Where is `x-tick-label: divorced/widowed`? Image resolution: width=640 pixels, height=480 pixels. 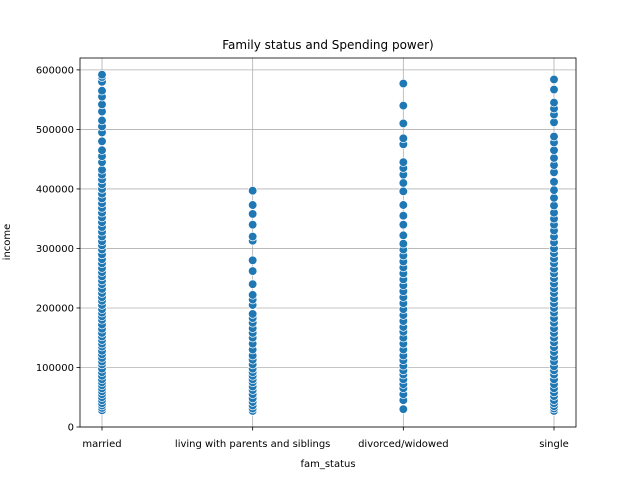 x-tick-label: divorced/widowed is located at coordinates (403, 444).